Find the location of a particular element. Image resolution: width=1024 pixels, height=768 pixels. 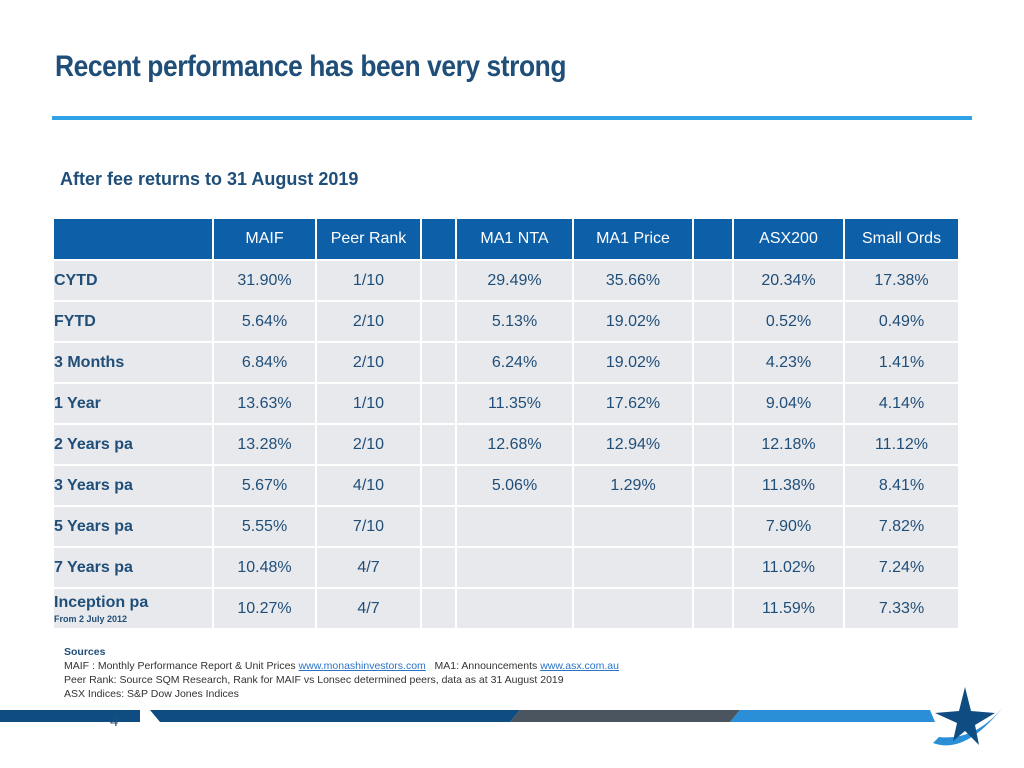

header-cell-ma1-price: MA1 Price is located at coordinates (633, 239).